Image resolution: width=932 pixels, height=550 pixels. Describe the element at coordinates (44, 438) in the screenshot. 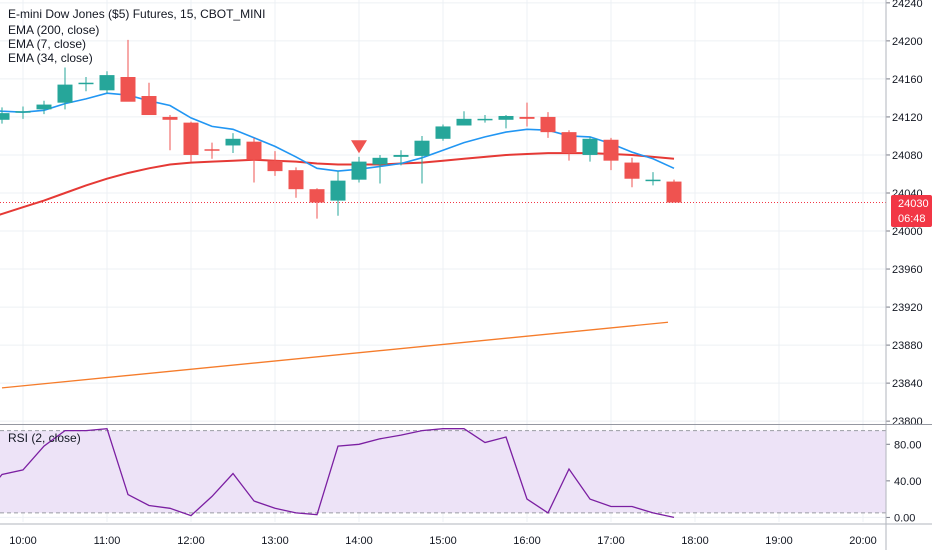

I see `rsi-legend: RSI (2, close)` at that location.